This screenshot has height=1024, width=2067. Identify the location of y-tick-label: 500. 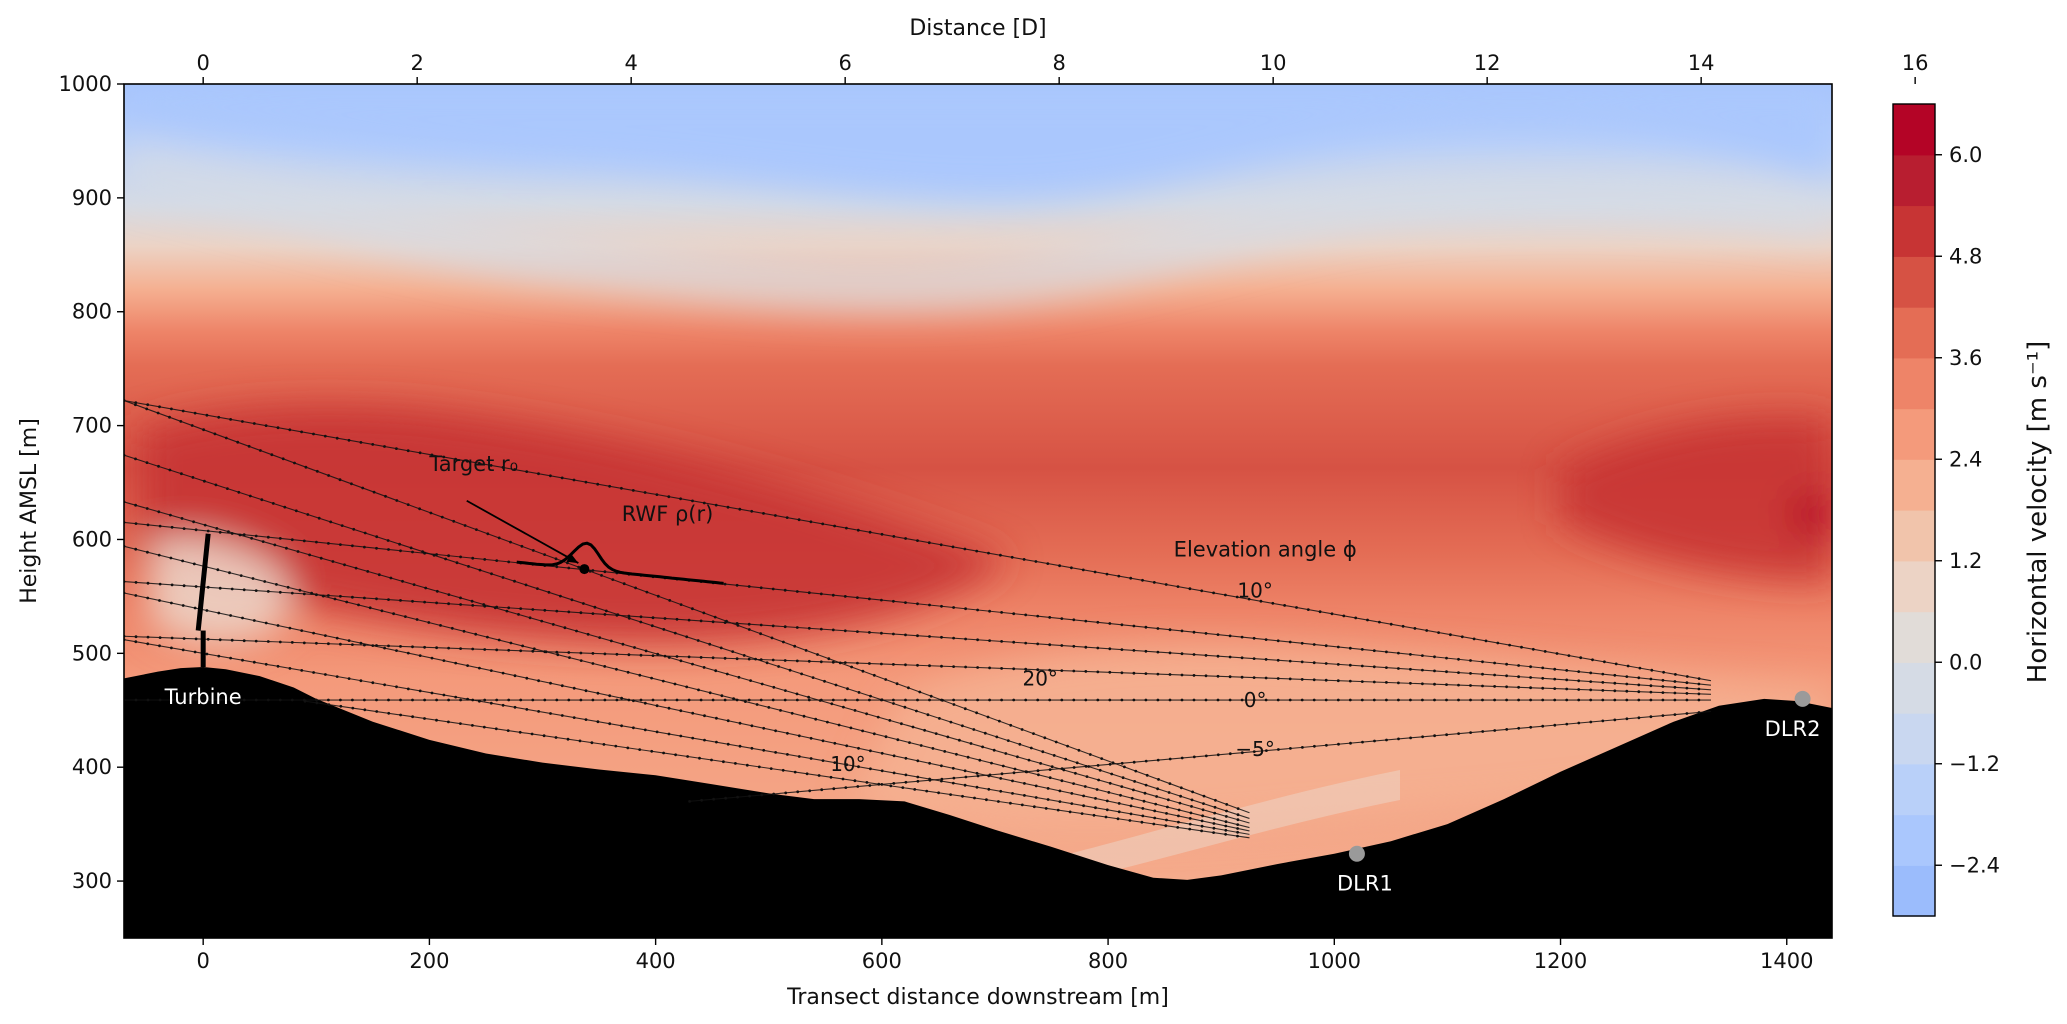
(92, 653).